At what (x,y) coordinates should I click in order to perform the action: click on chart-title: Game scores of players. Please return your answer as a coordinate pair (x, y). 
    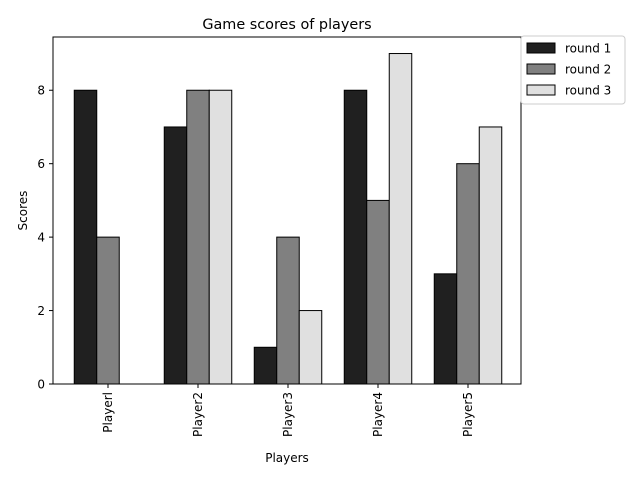
    Looking at the image, I should click on (286, 25).